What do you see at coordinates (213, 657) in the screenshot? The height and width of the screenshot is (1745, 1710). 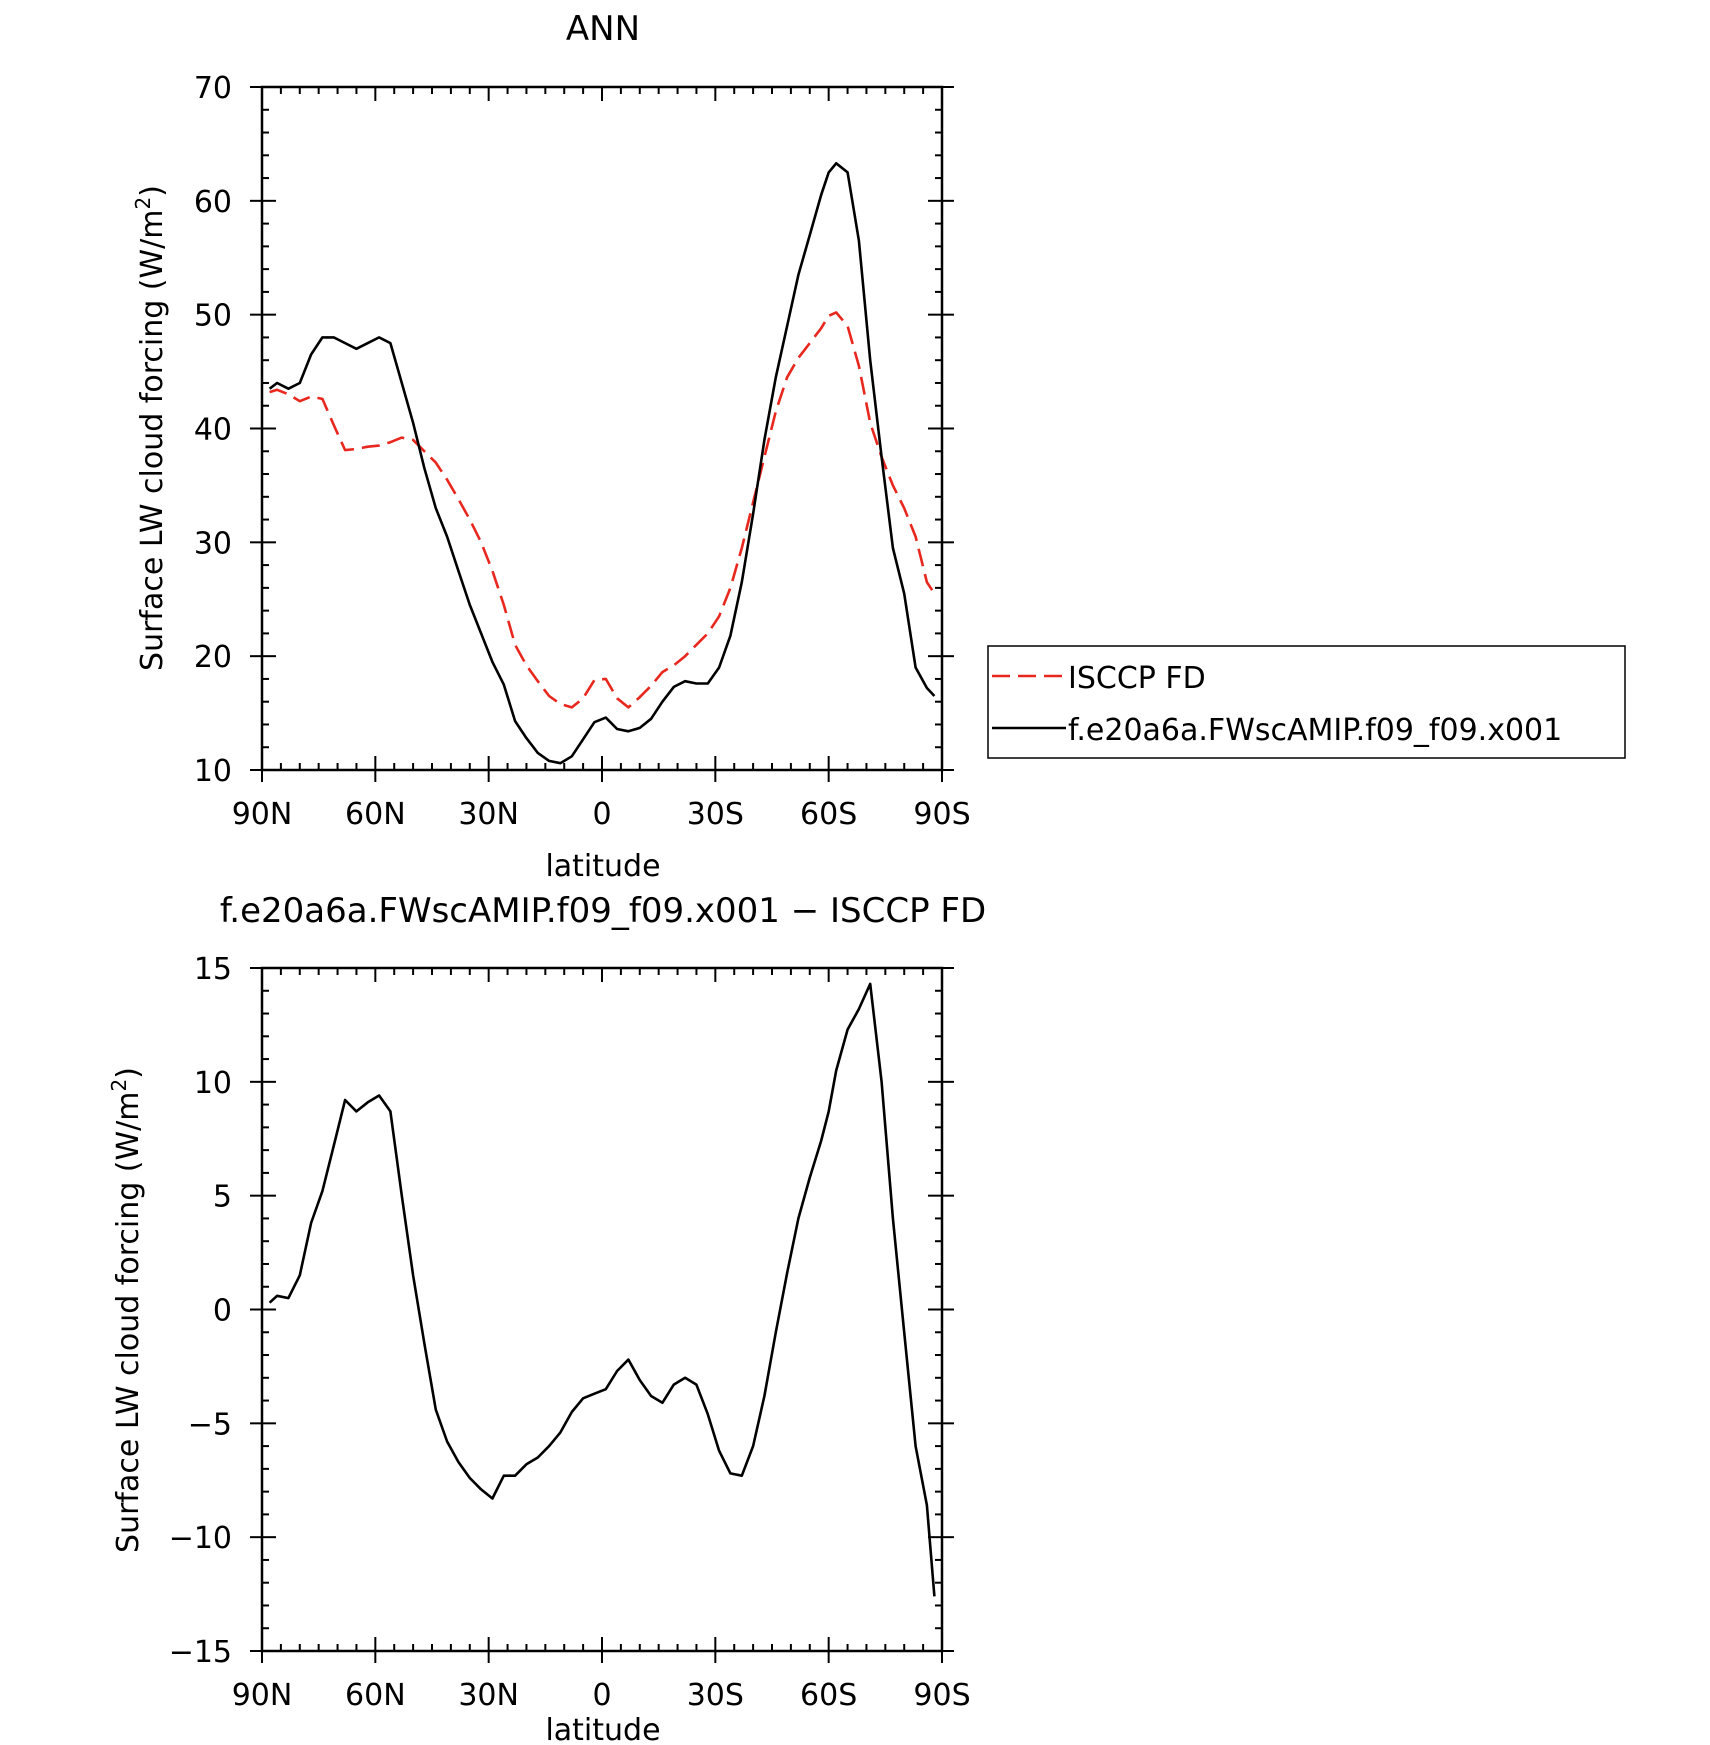 I see `top-y-tick-label: 20` at bounding box center [213, 657].